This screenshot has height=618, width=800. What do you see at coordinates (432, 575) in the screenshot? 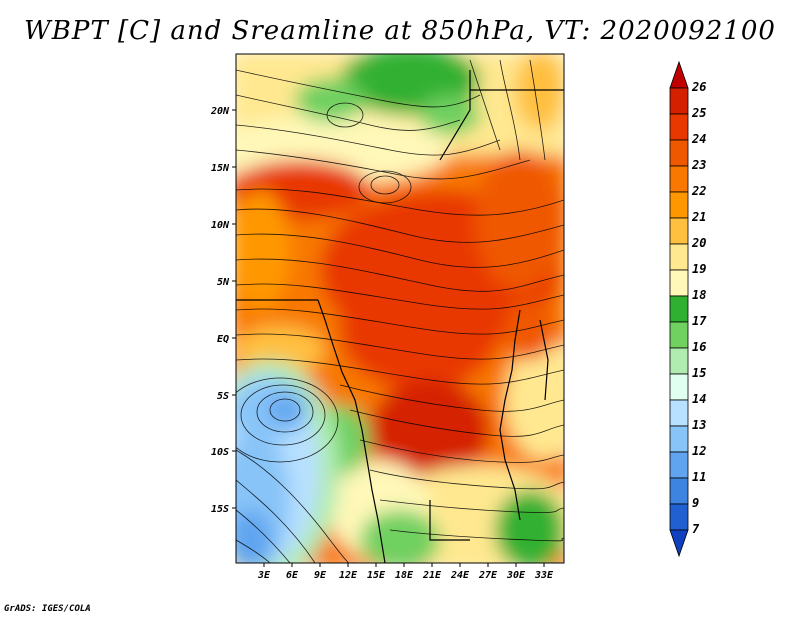
I see `lon-label: 21E` at bounding box center [432, 575].